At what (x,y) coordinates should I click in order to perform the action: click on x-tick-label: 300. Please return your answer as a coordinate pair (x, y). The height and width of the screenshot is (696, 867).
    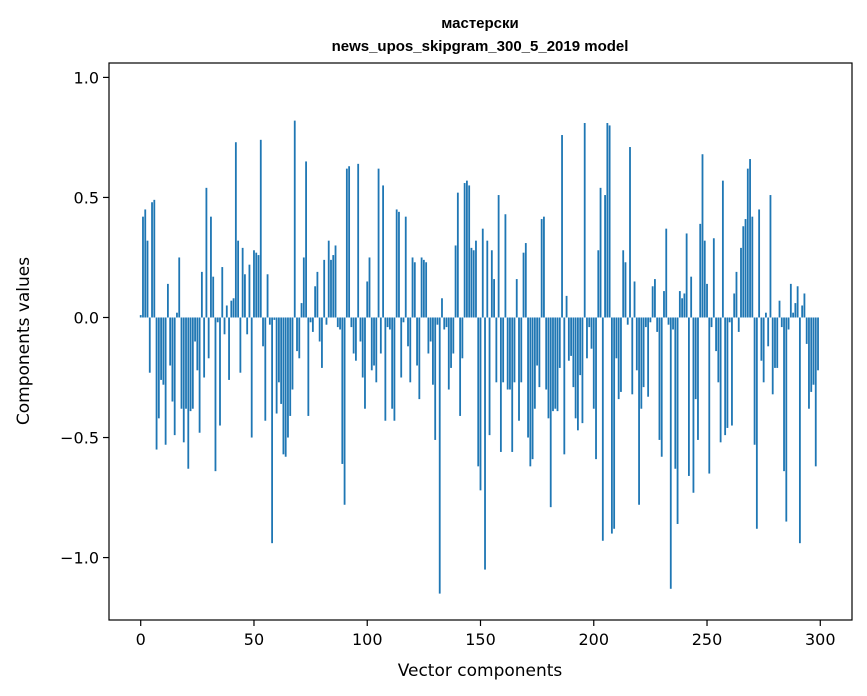
    Looking at the image, I should click on (820, 639).